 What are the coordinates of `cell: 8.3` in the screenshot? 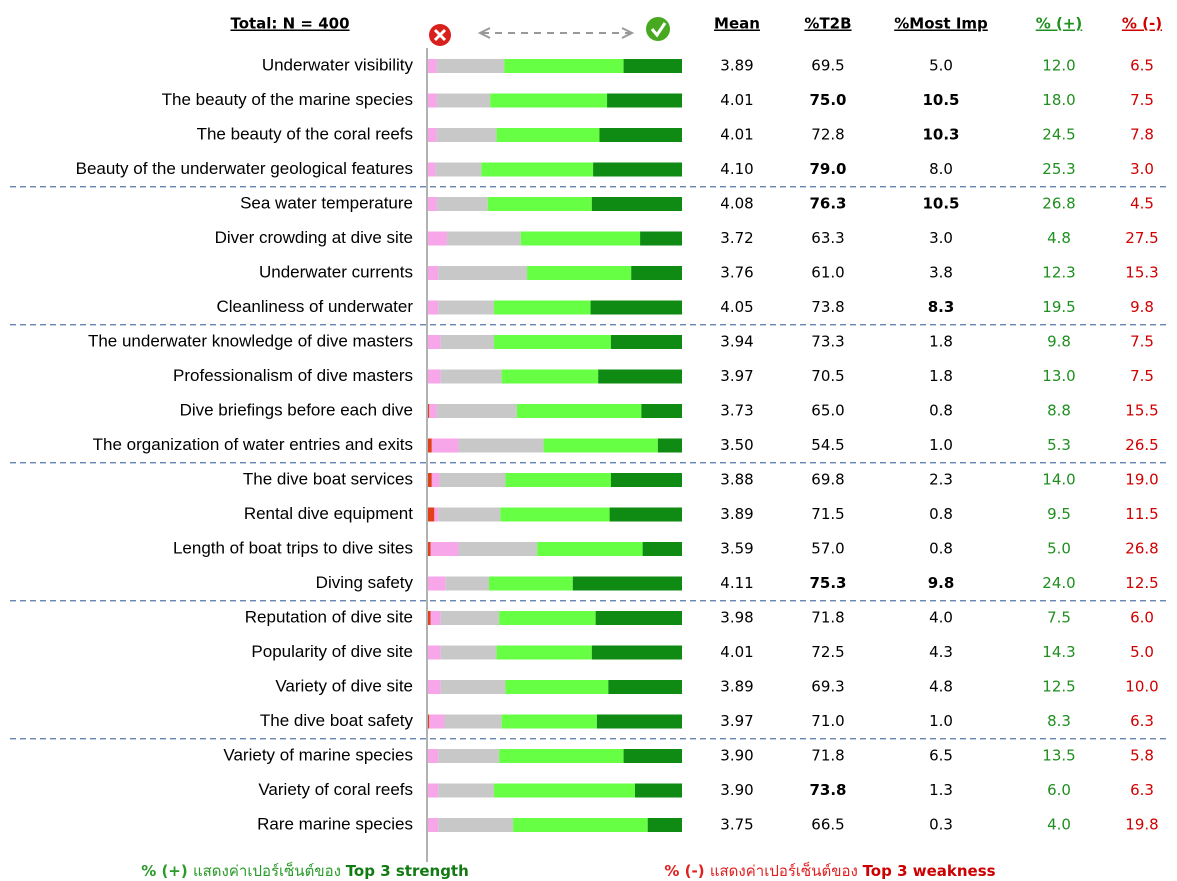 It's located at (941, 307).